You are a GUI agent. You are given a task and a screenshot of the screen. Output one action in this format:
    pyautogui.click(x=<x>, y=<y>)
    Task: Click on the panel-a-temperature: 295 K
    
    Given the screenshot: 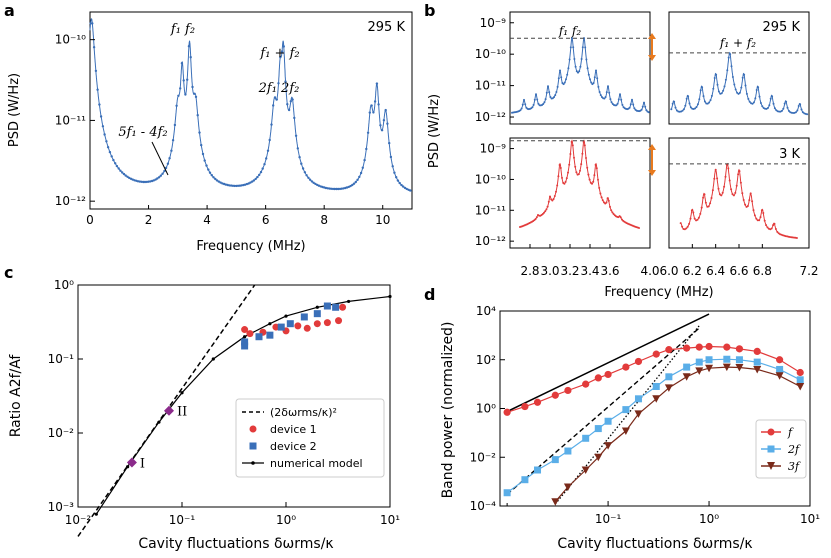 What is the action you would take?
    pyautogui.click(x=387, y=27)
    